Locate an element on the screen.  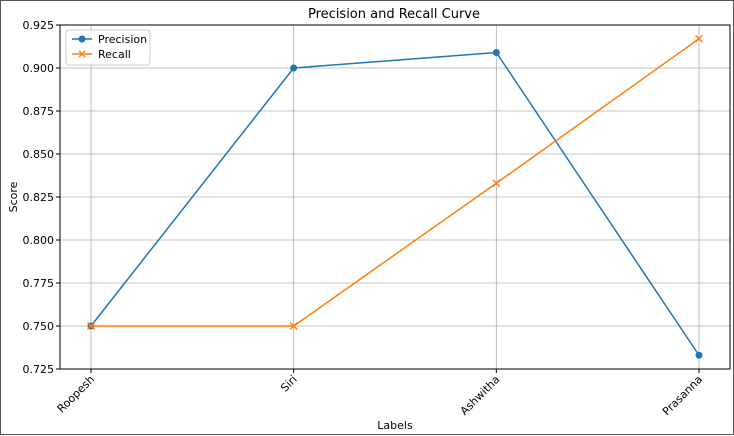
x-tick-label: Ashwitha is located at coordinates (480, 395).